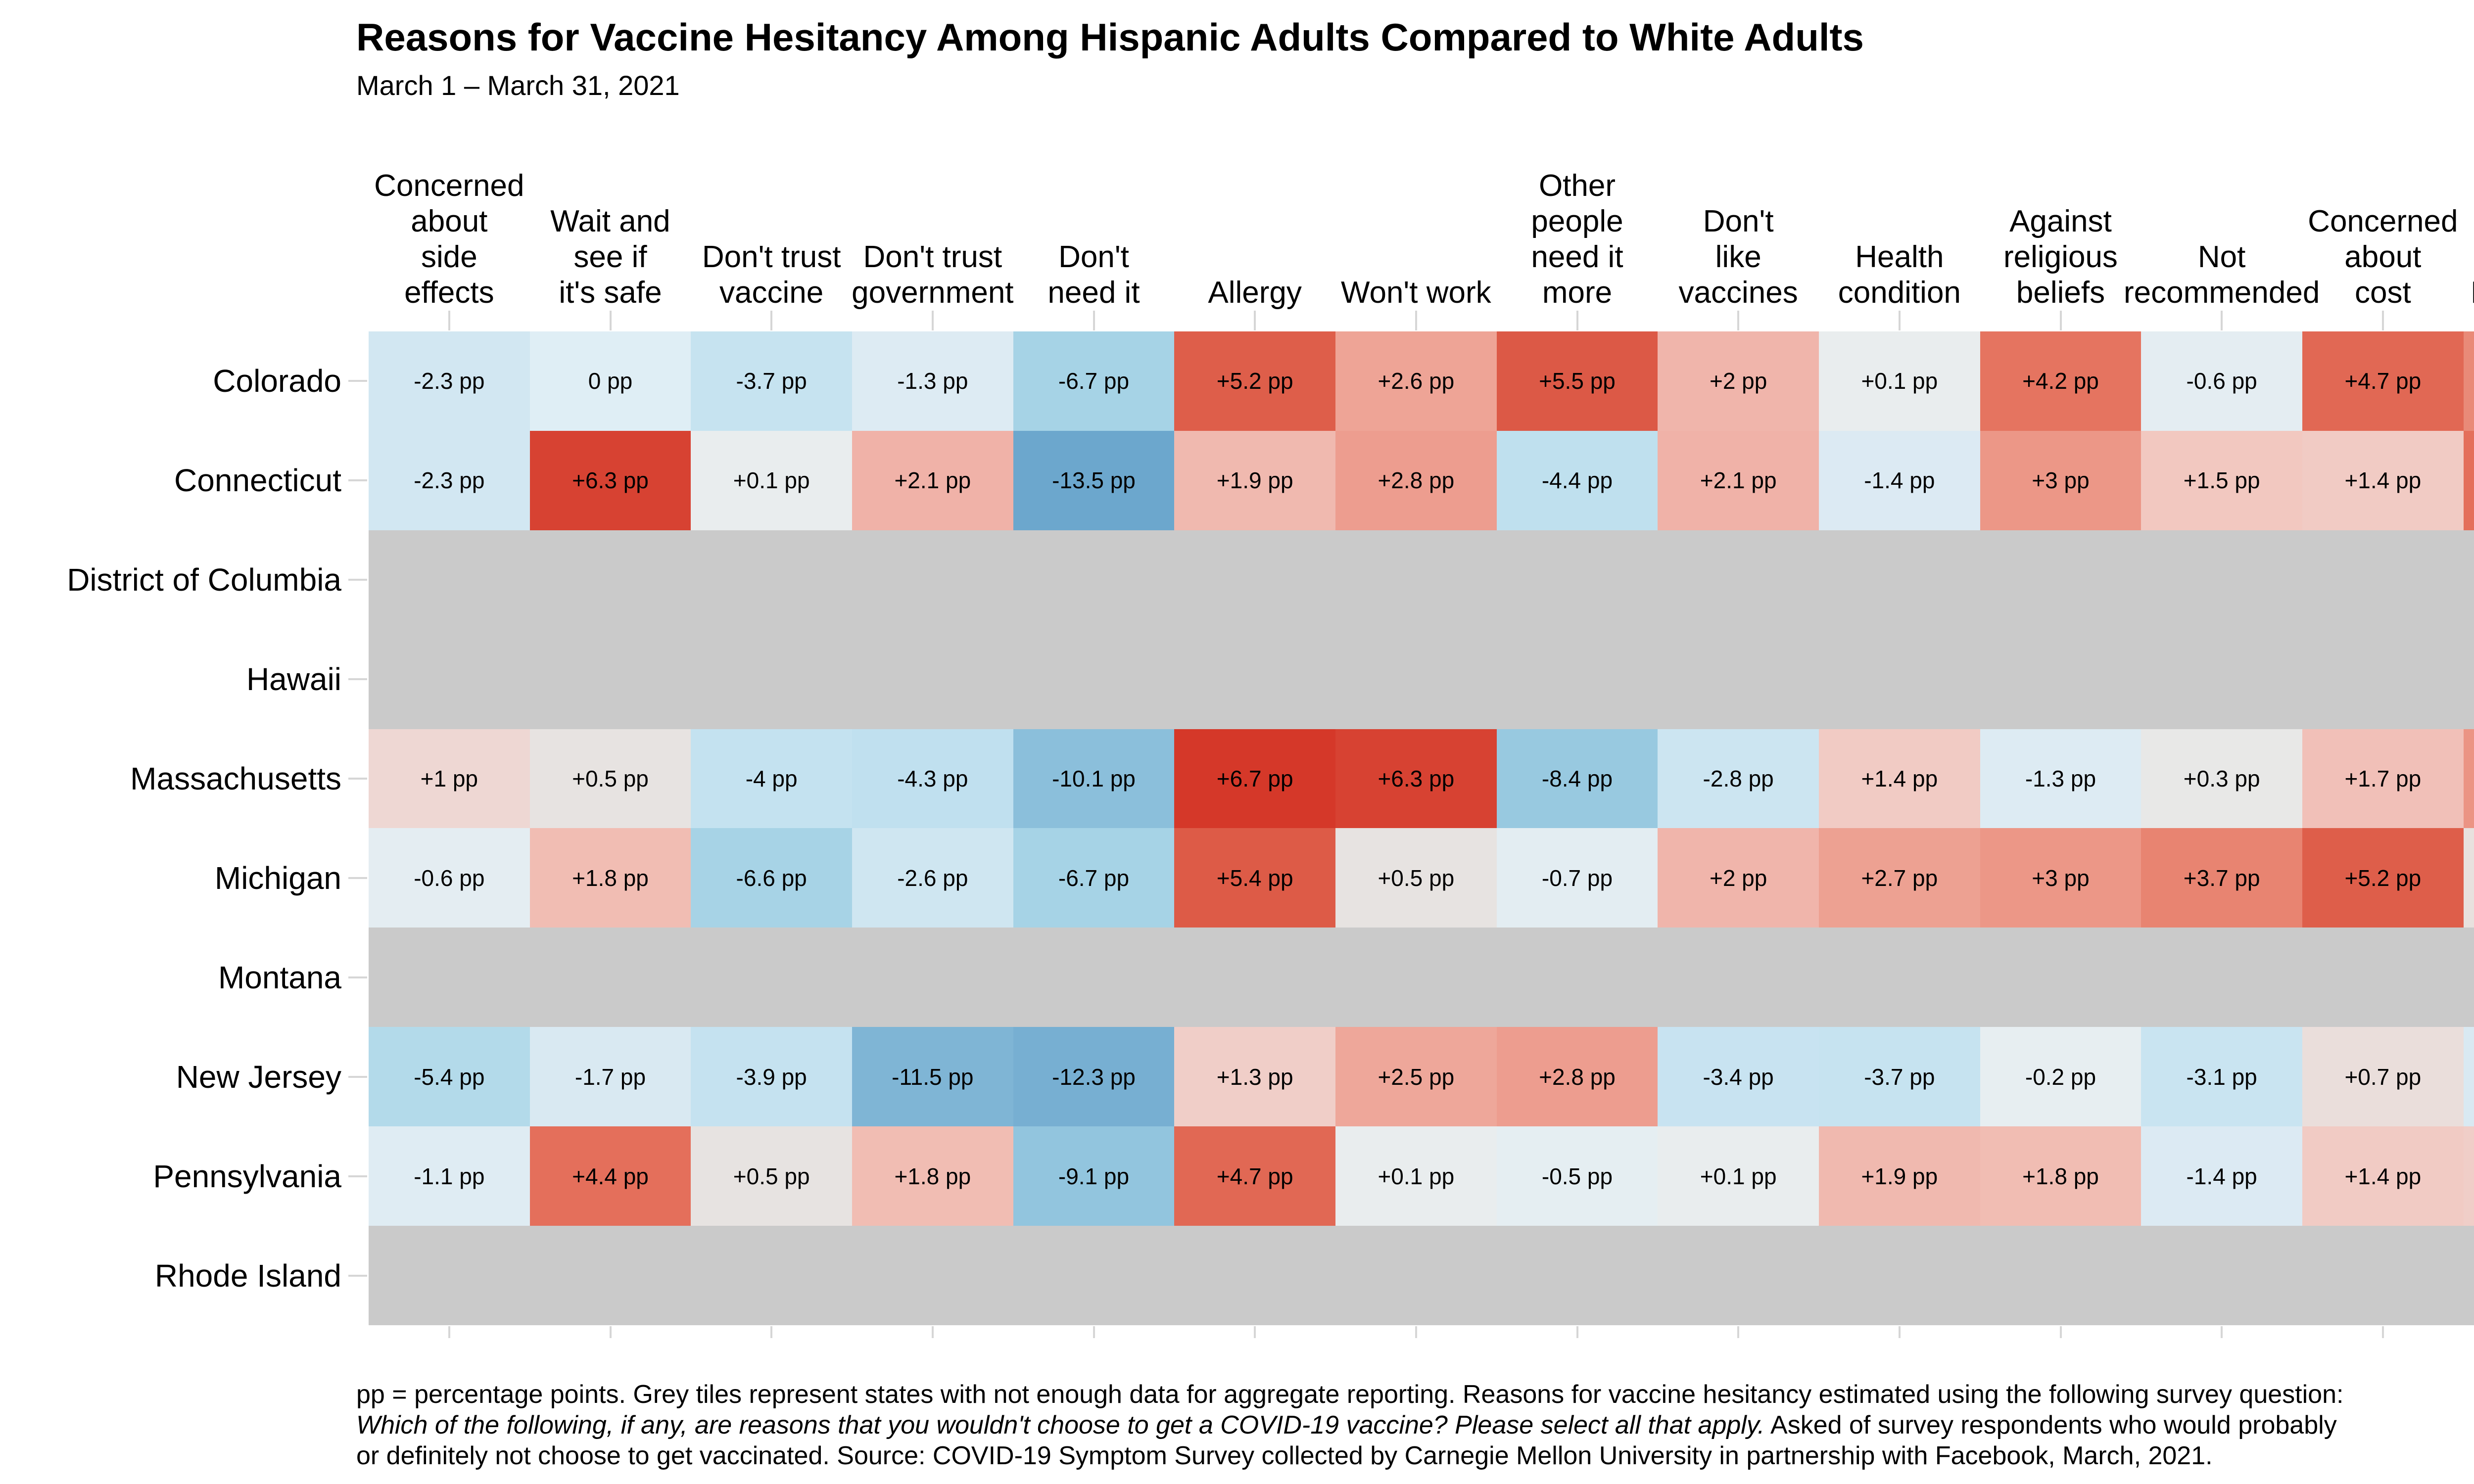 This screenshot has width=2474, height=1484. What do you see at coordinates (278, 878) in the screenshot?
I see `row-label: Michigan` at bounding box center [278, 878].